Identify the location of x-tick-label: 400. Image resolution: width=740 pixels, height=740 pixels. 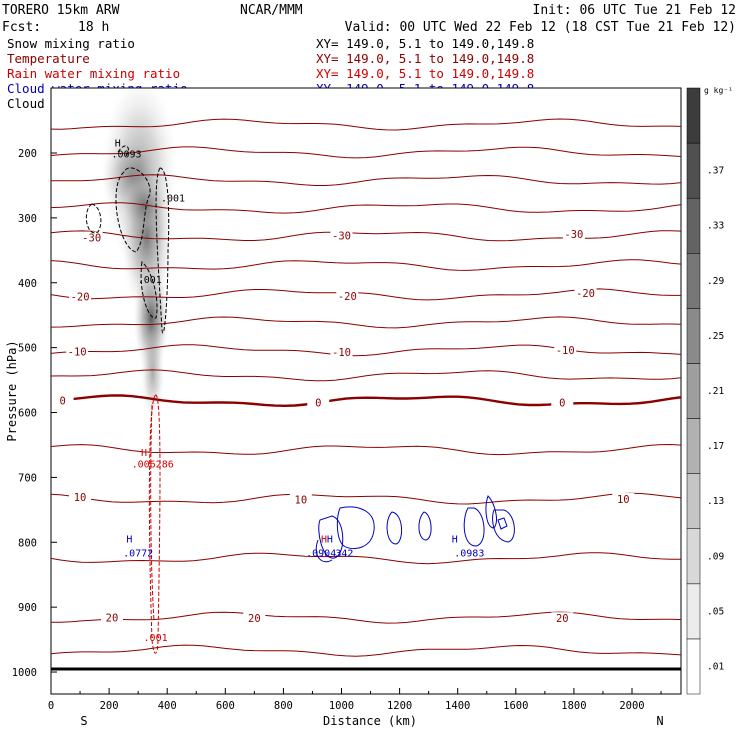
(167, 706).